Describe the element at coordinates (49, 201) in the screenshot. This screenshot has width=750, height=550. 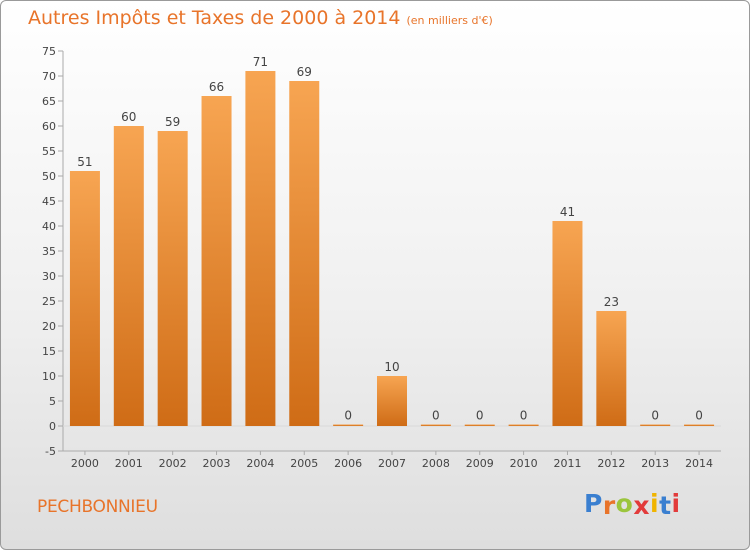
I see `y-tick-label: 45` at that location.